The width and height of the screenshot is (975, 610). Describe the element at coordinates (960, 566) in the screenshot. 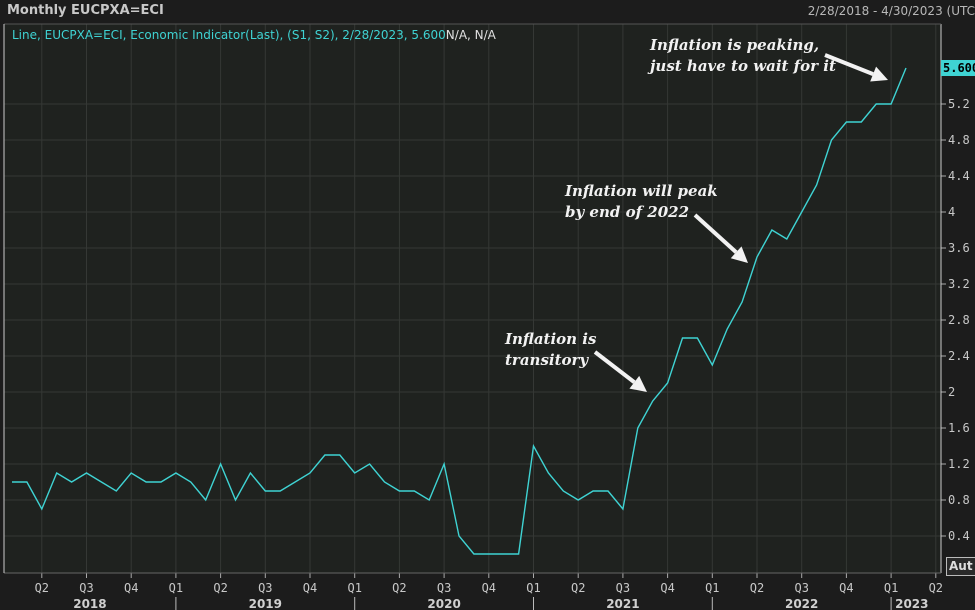

I see `auto-scale-button: Aut` at that location.